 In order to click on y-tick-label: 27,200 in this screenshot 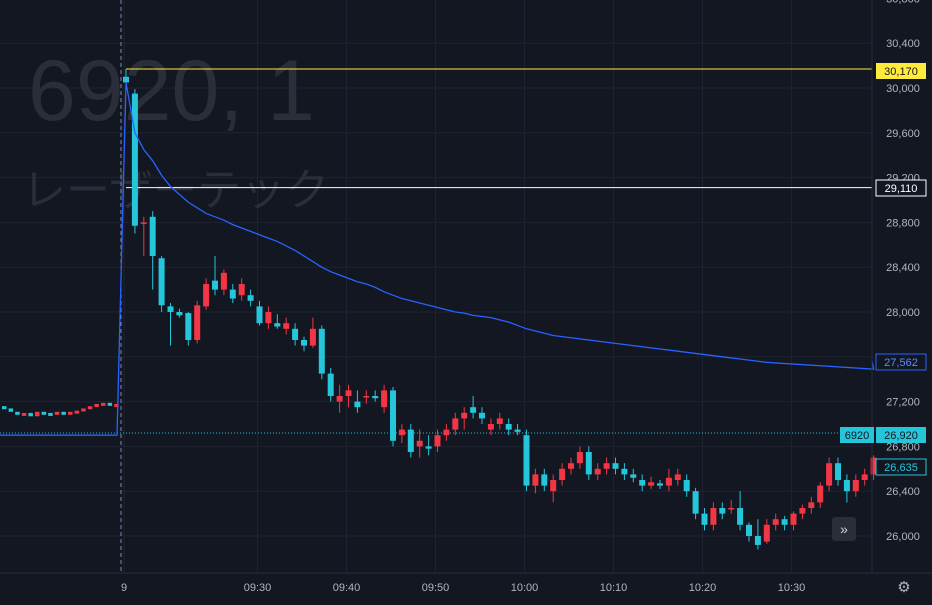, I will do `click(903, 403)`.